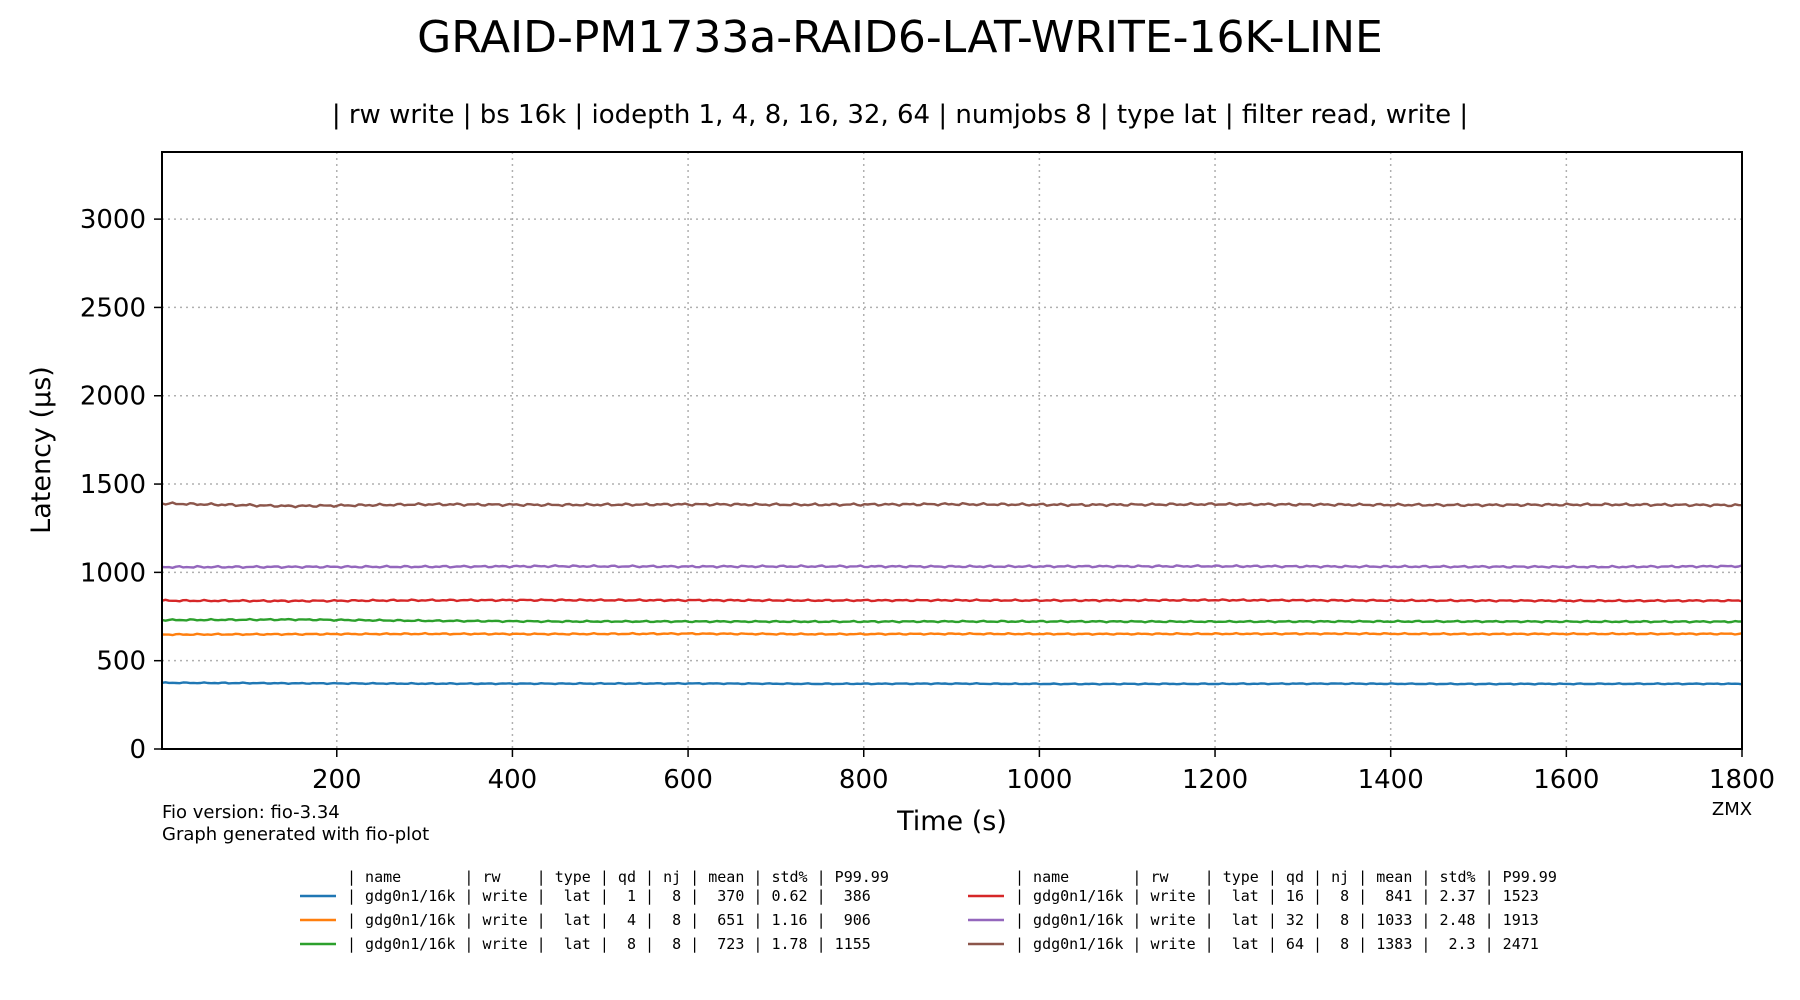 Image resolution: width=1800 pixels, height=1000 pixels. What do you see at coordinates (113, 397) in the screenshot?
I see `y-tick-label: 2000` at bounding box center [113, 397].